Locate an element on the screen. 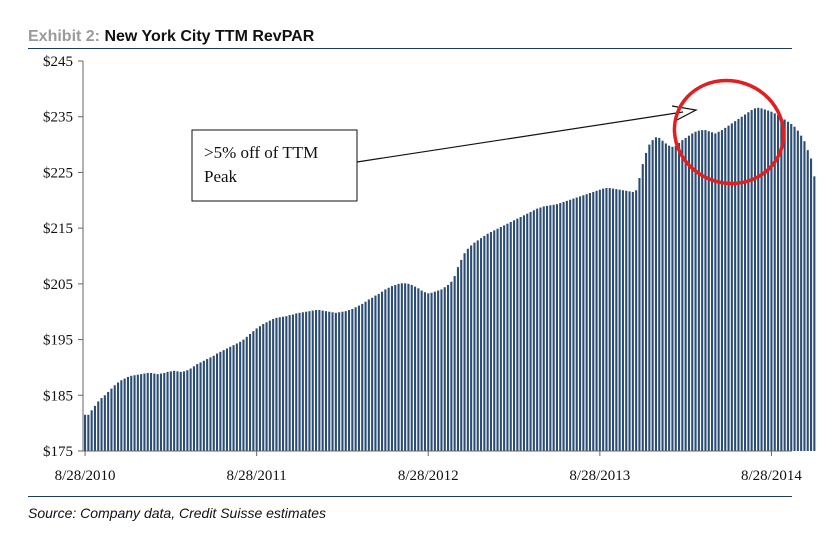  y-tick-label-2: $195 is located at coordinates (58, 341).